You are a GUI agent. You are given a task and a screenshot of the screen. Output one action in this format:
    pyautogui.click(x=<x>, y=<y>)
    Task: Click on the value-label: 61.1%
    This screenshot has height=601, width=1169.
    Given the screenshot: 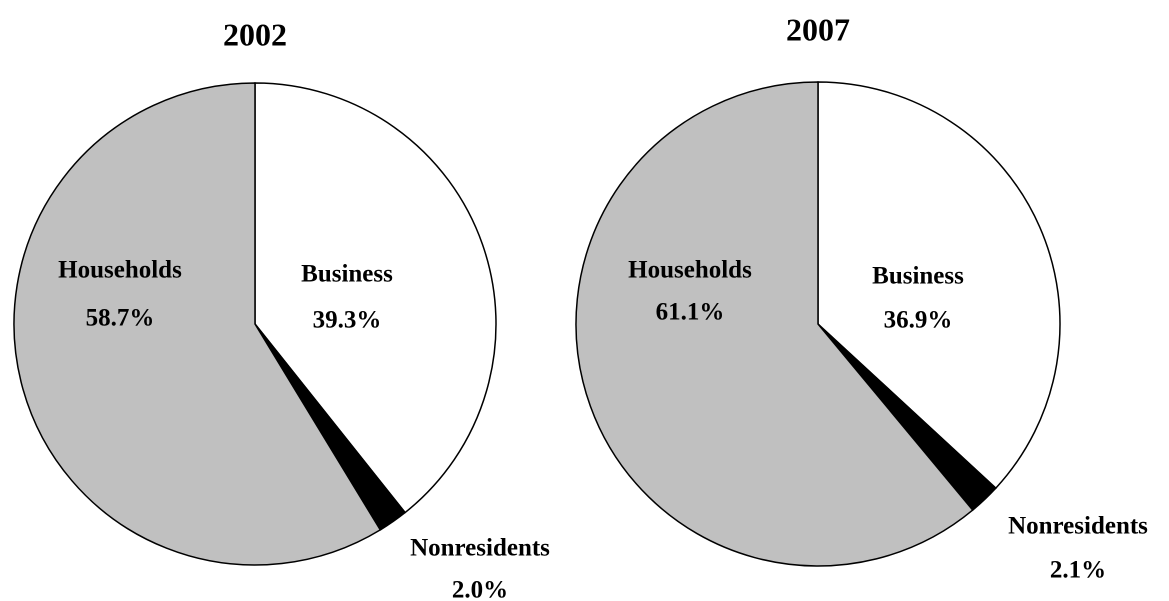 What is the action you would take?
    pyautogui.click(x=690, y=312)
    